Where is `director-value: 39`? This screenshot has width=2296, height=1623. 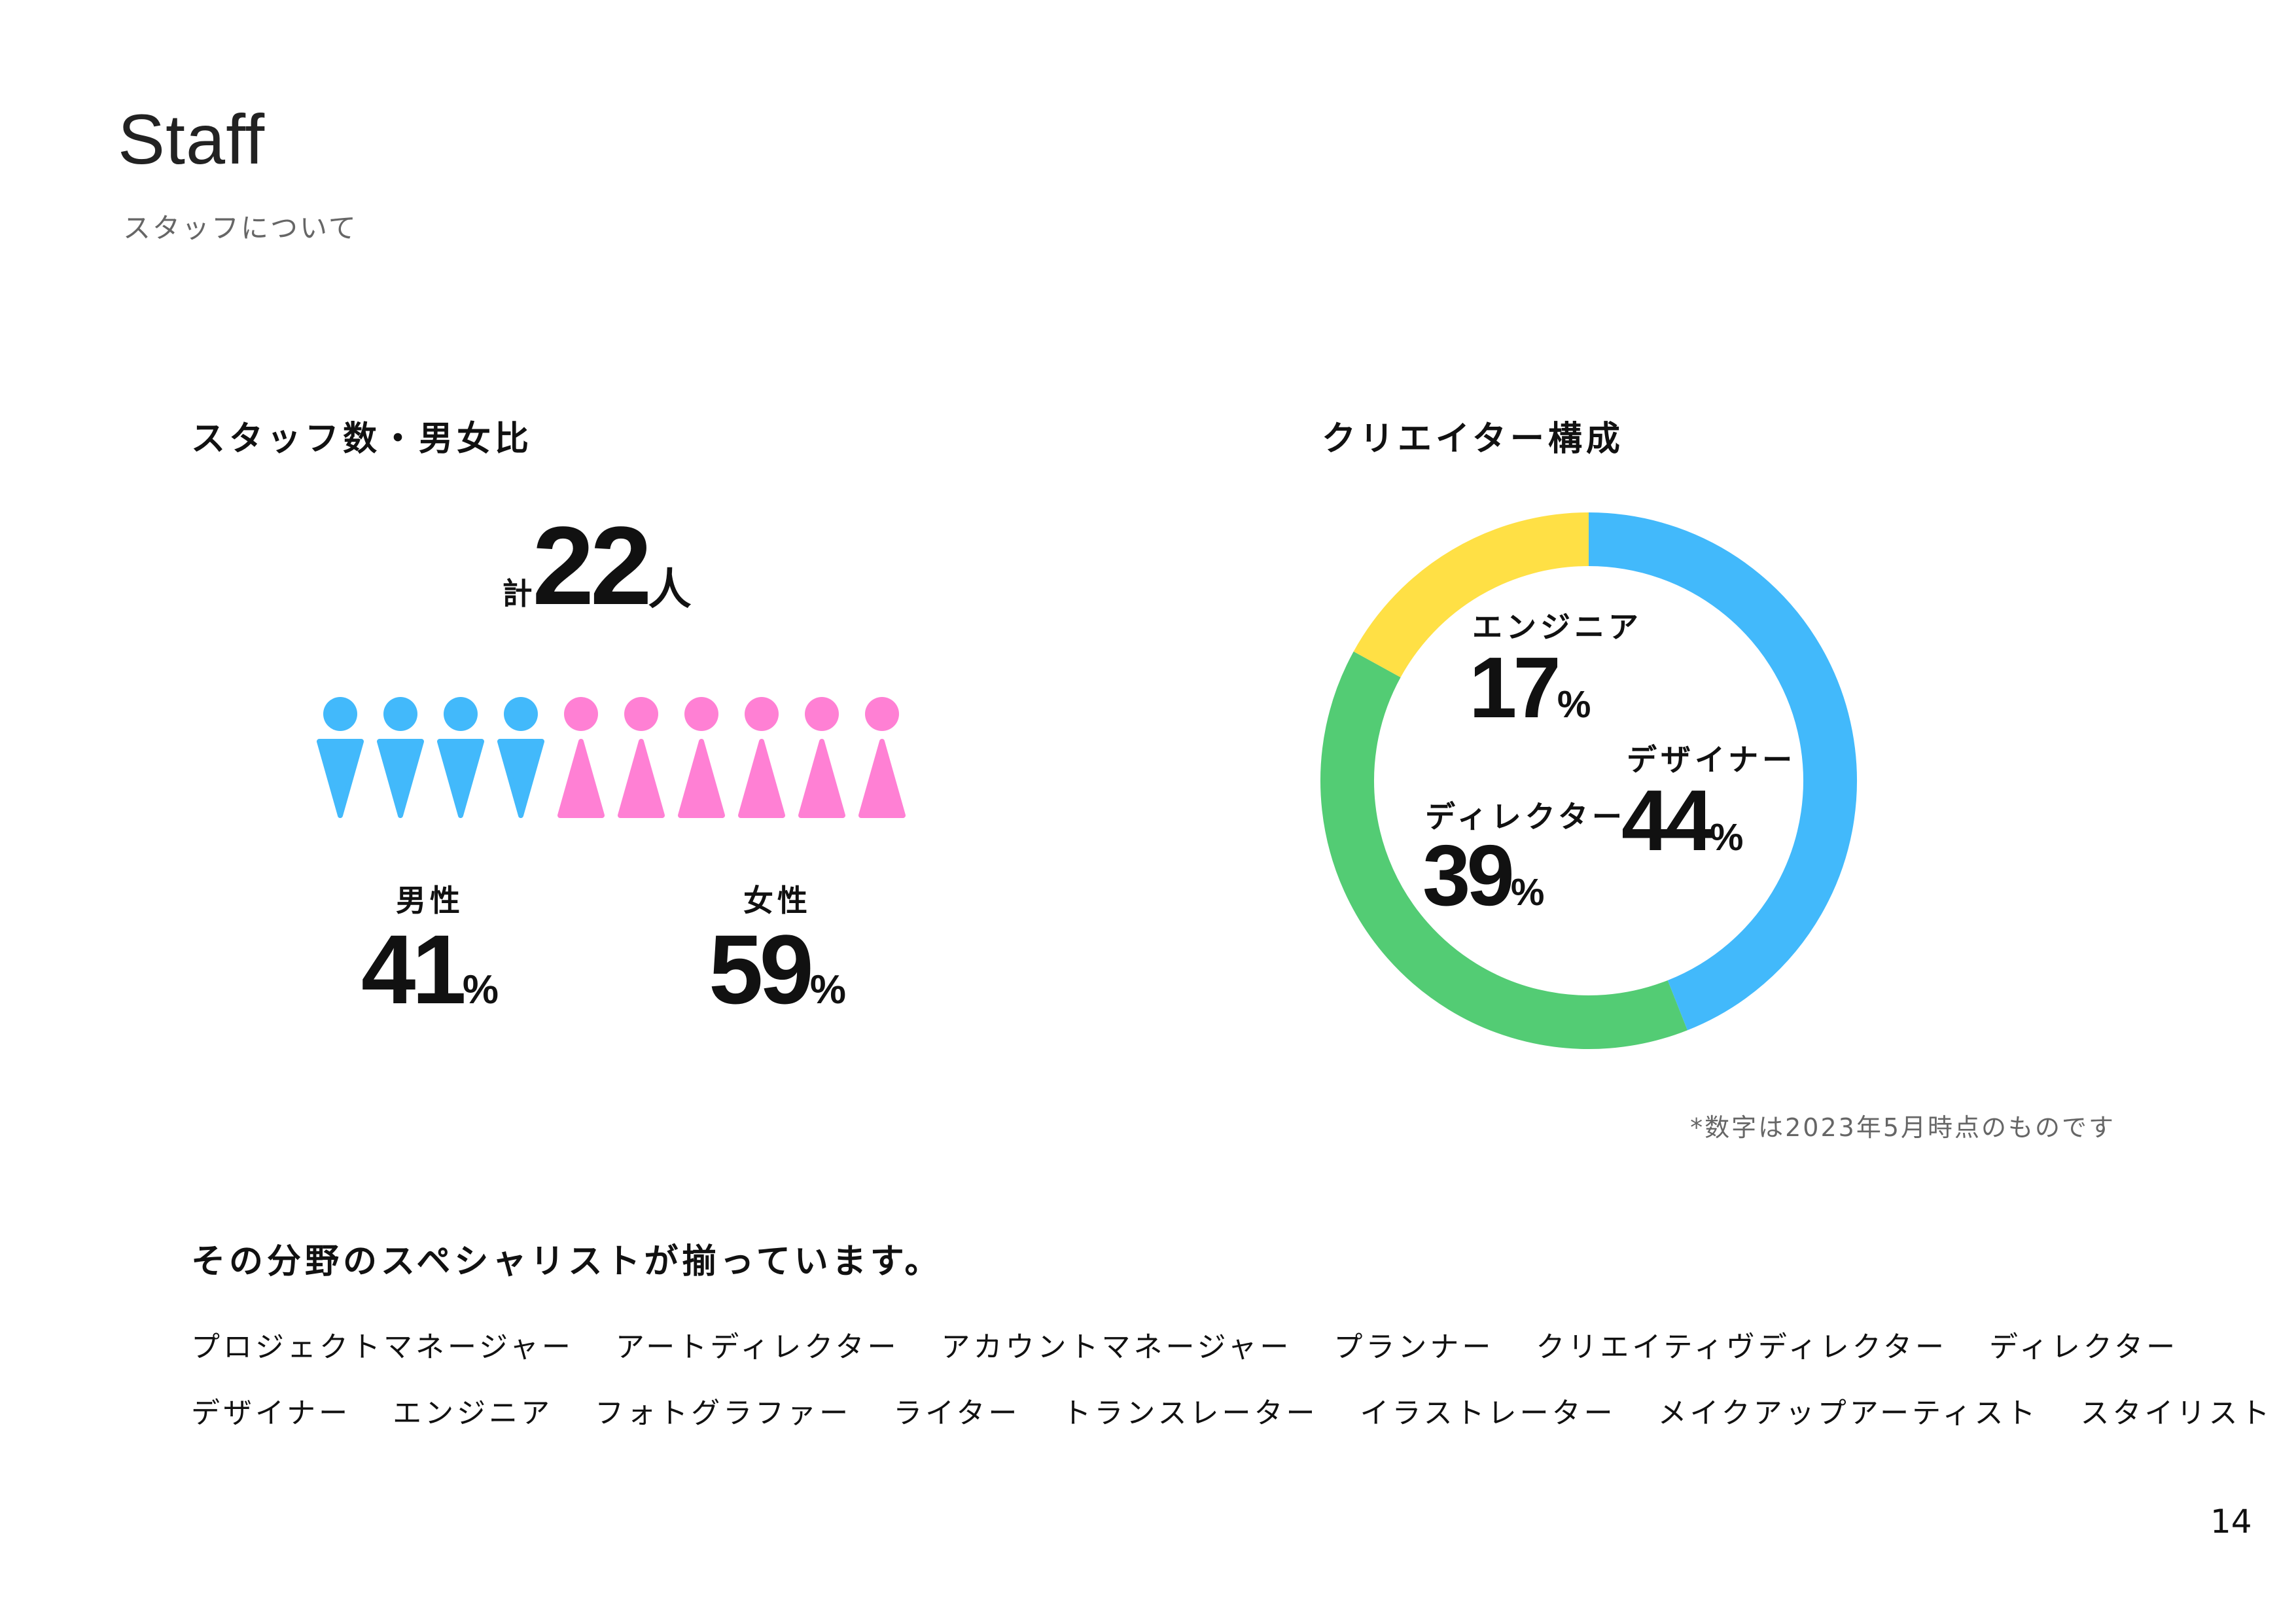 director-value: 39 is located at coordinates (1468, 875).